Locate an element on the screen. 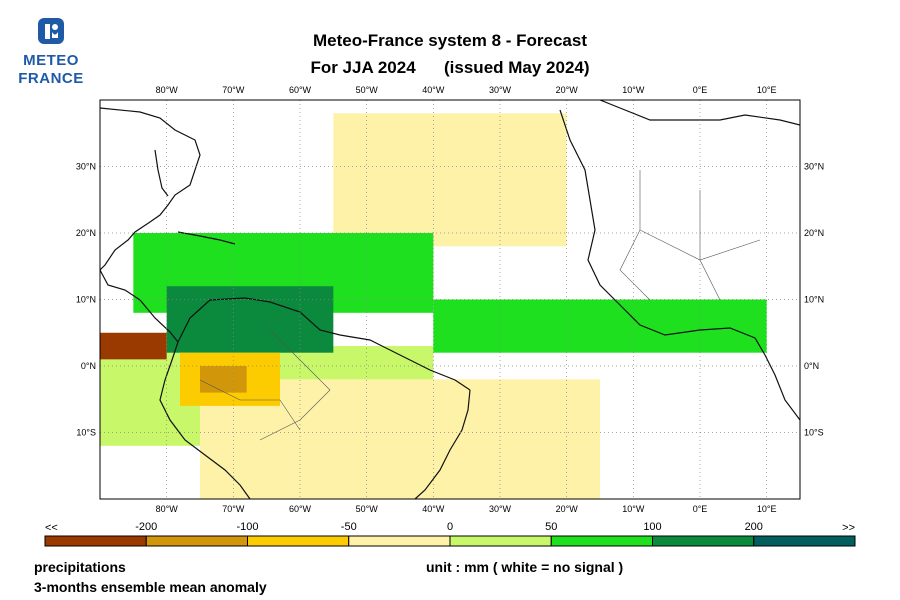 The height and width of the screenshot is (600, 900). lon-label-top: 30°W is located at coordinates (500, 90).